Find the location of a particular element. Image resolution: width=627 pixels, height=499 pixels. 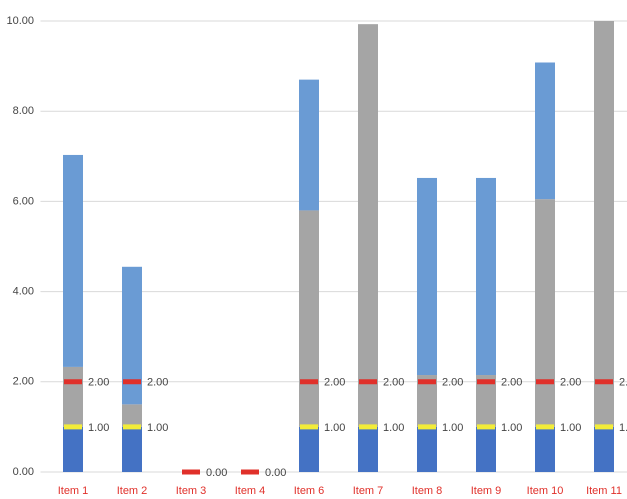

x-tick-label: Item 10 is located at coordinates (545, 491).